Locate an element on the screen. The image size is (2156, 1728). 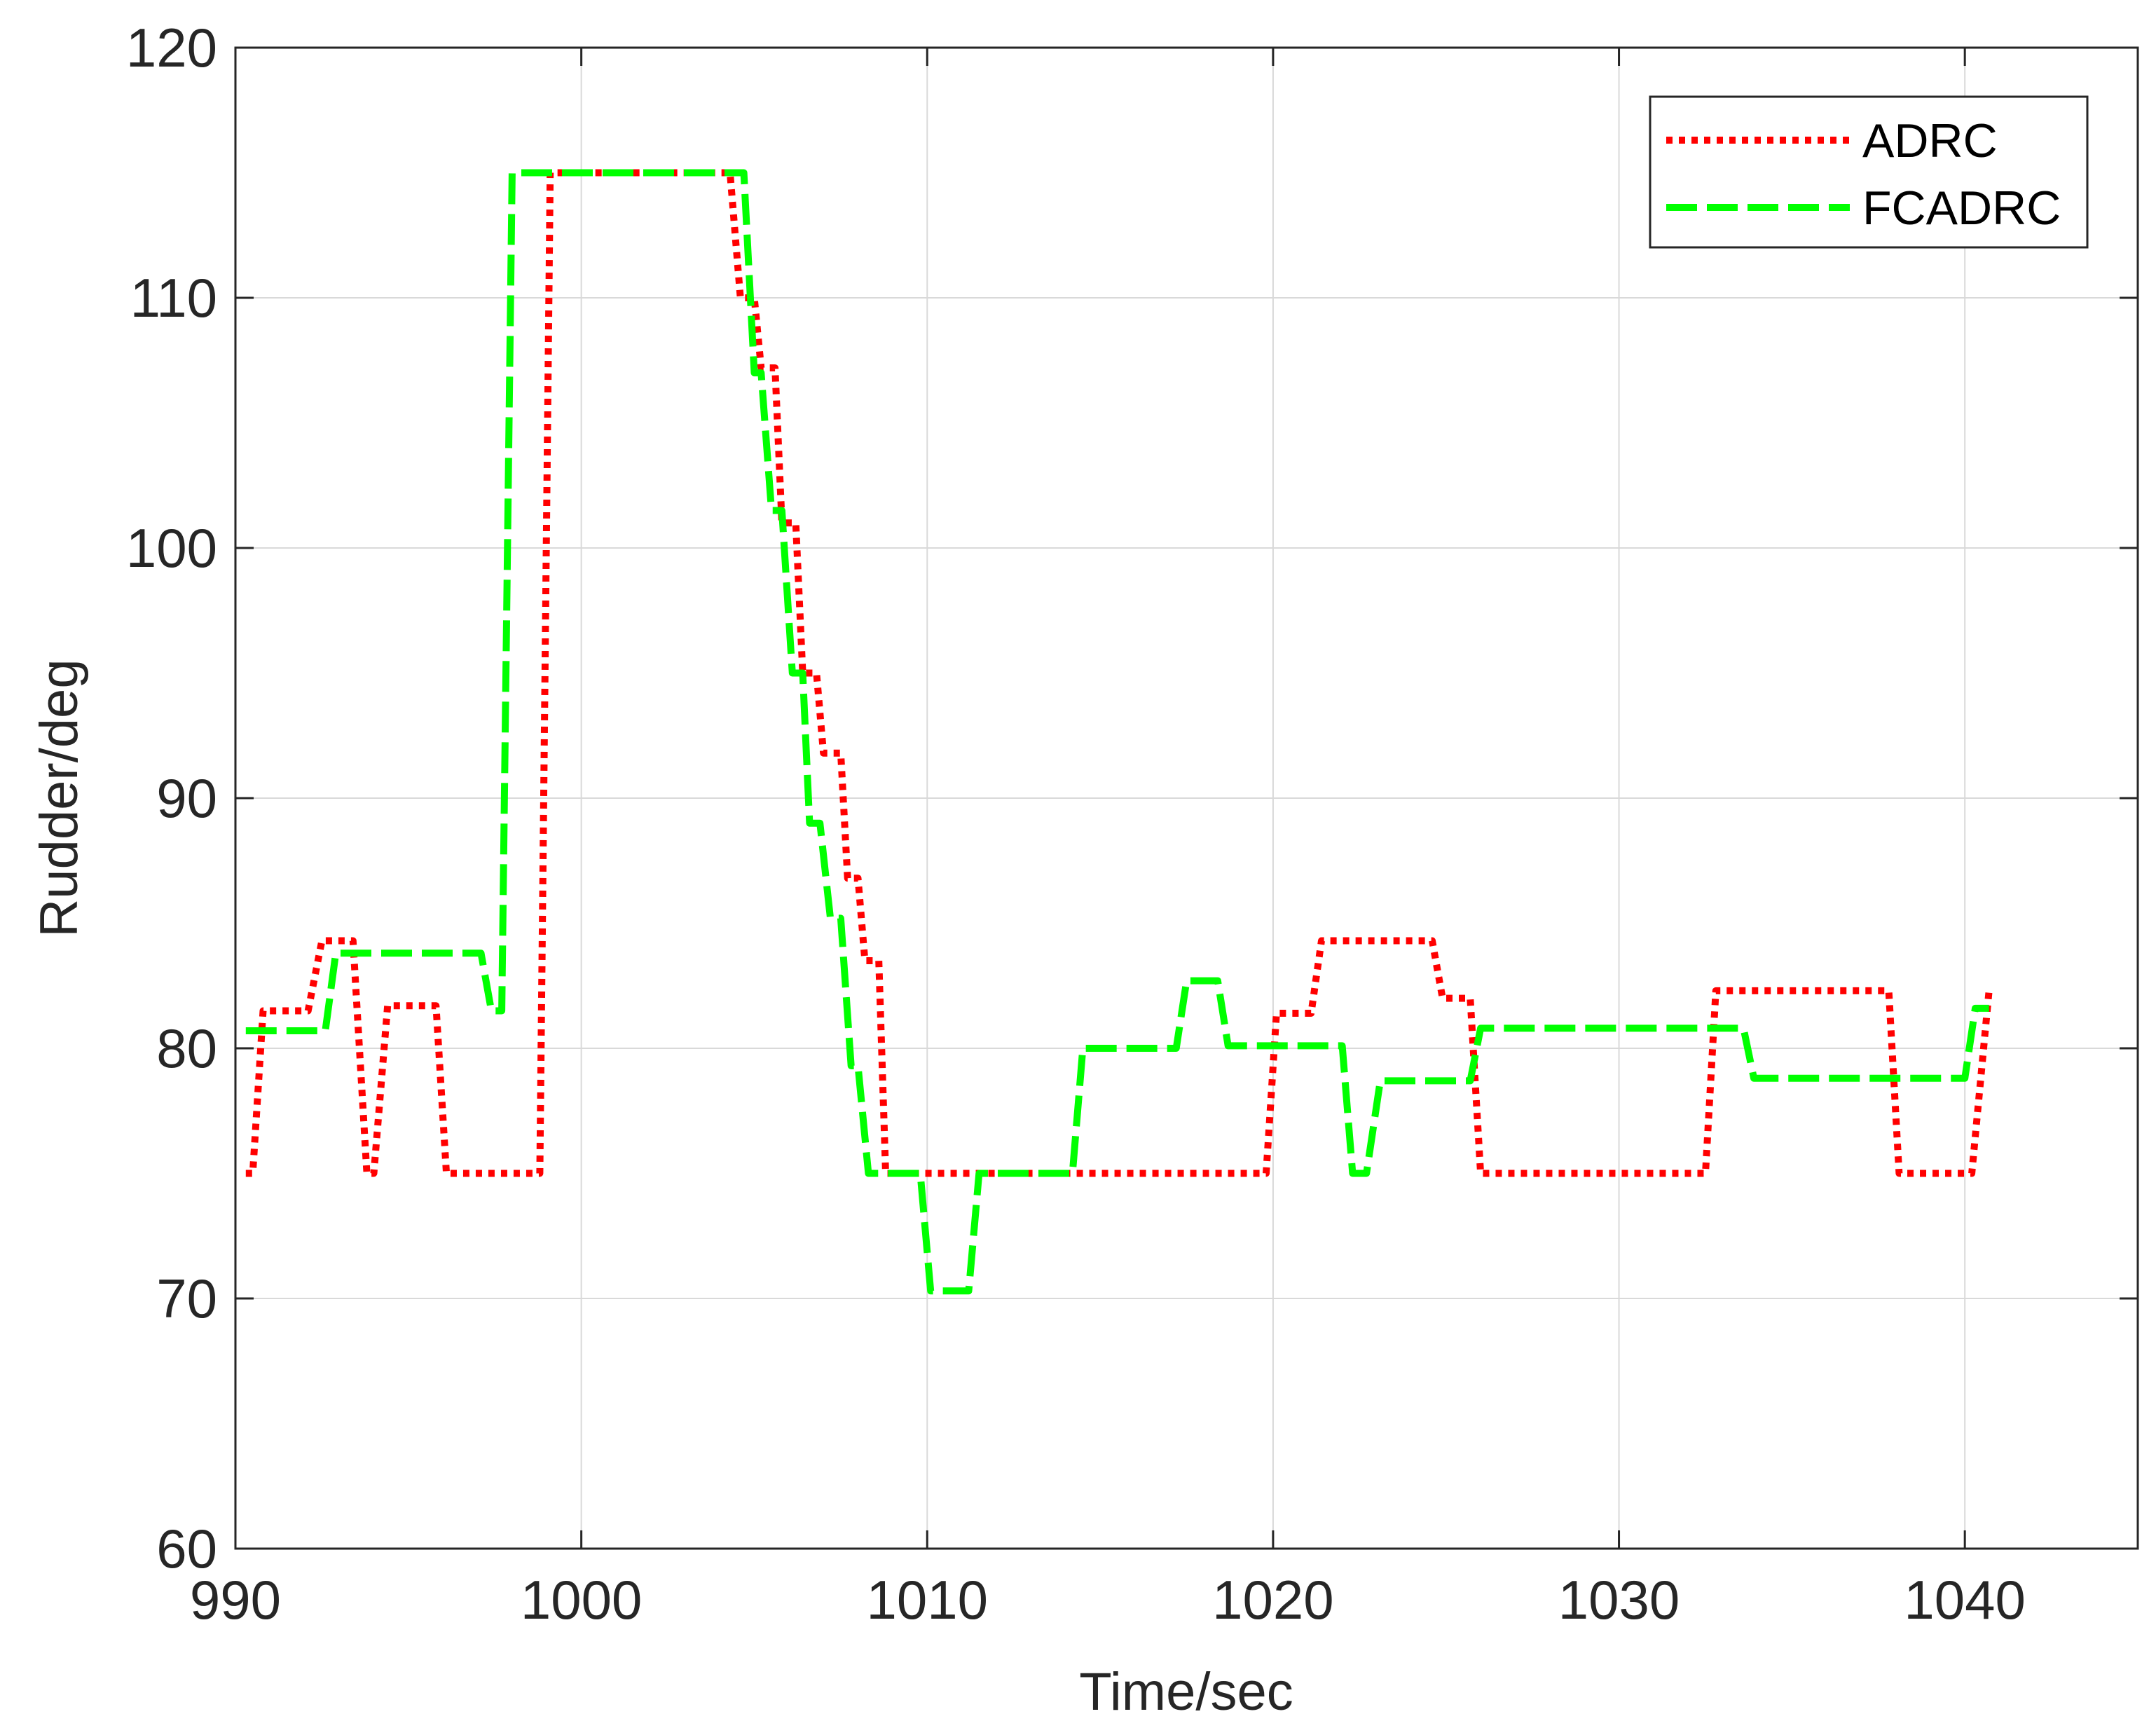
y-tick-labels: 60 70 80 90 100 110 120 is located at coordinates (171, 798).